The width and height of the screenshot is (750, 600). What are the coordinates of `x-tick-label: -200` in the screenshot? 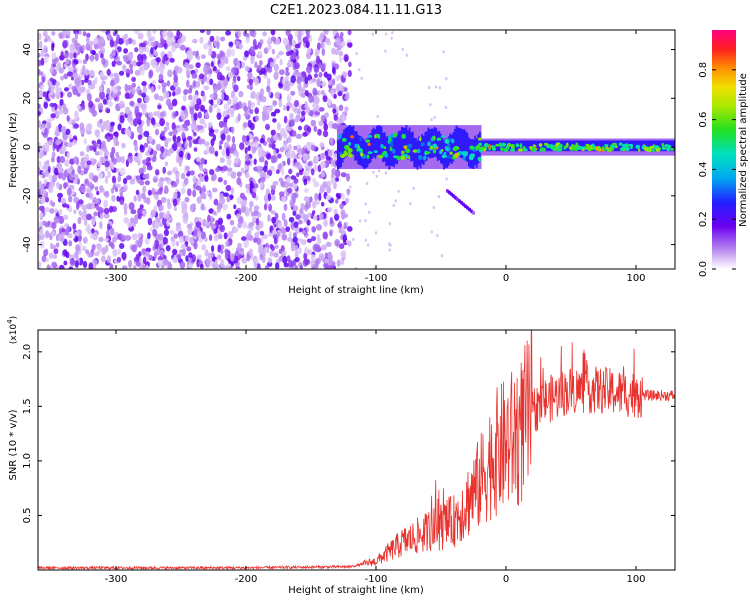 It's located at (246, 579).